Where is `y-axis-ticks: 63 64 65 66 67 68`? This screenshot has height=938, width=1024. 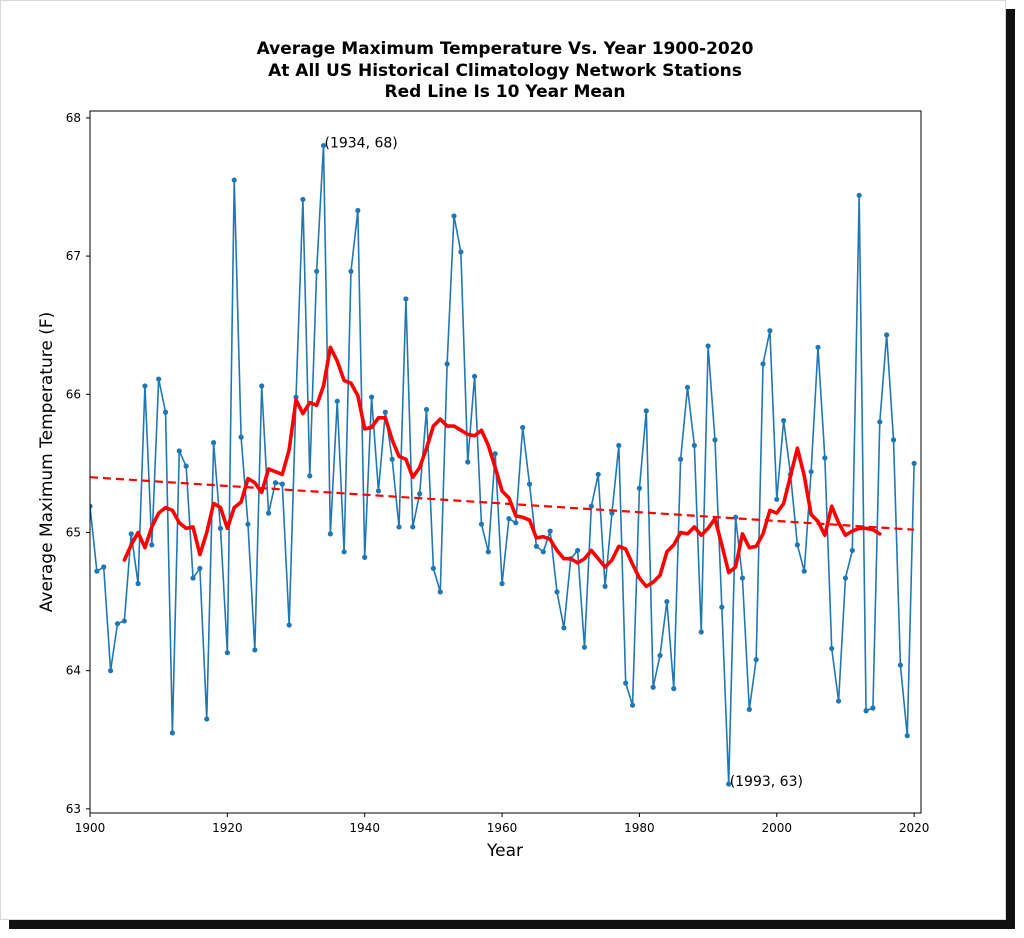 y-axis-ticks: 63 64 65 66 67 68 is located at coordinates (78, 463).